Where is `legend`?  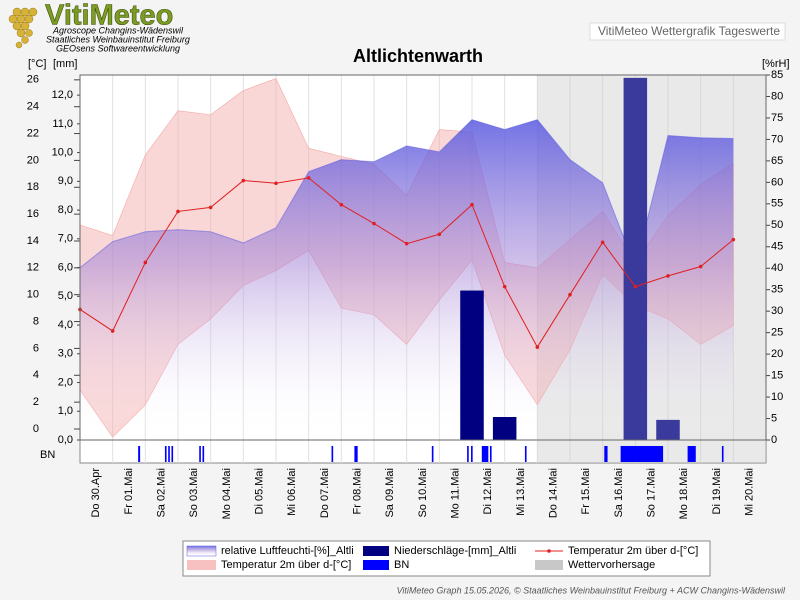 legend is located at coordinates (446, 558).